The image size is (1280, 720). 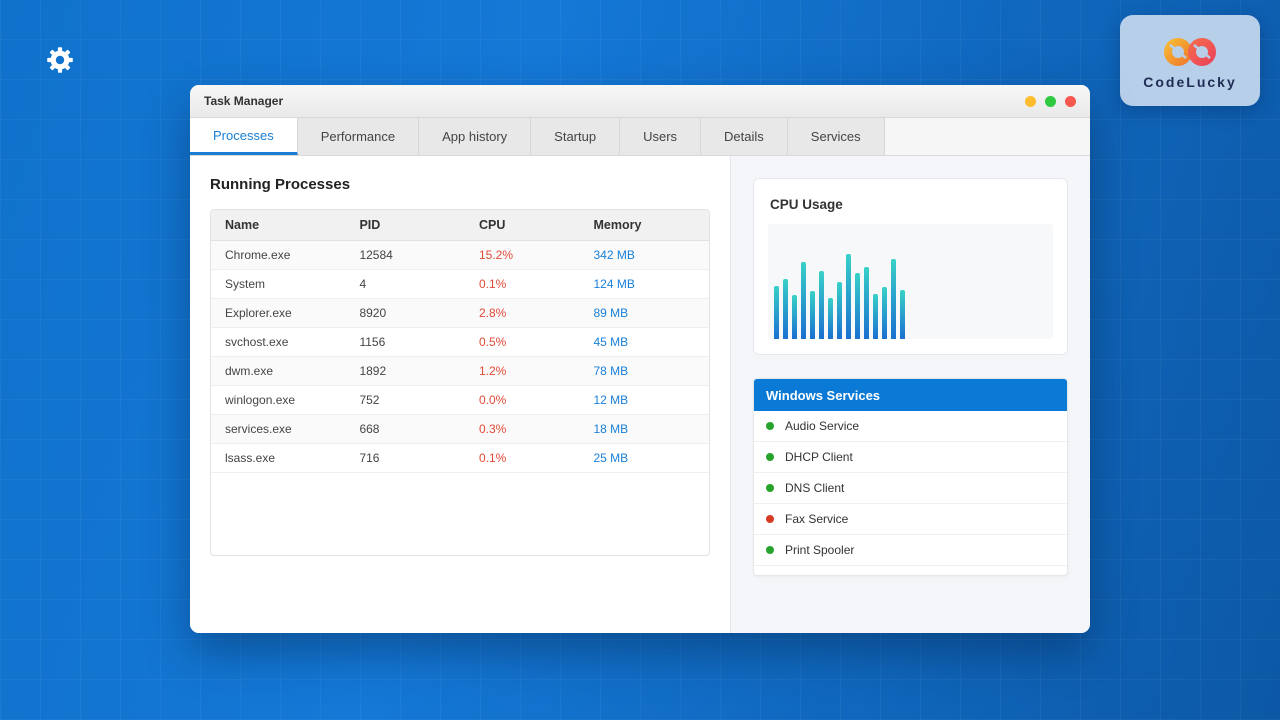 What do you see at coordinates (644, 313) in the screenshot?
I see `cell-mem: 89 MB` at bounding box center [644, 313].